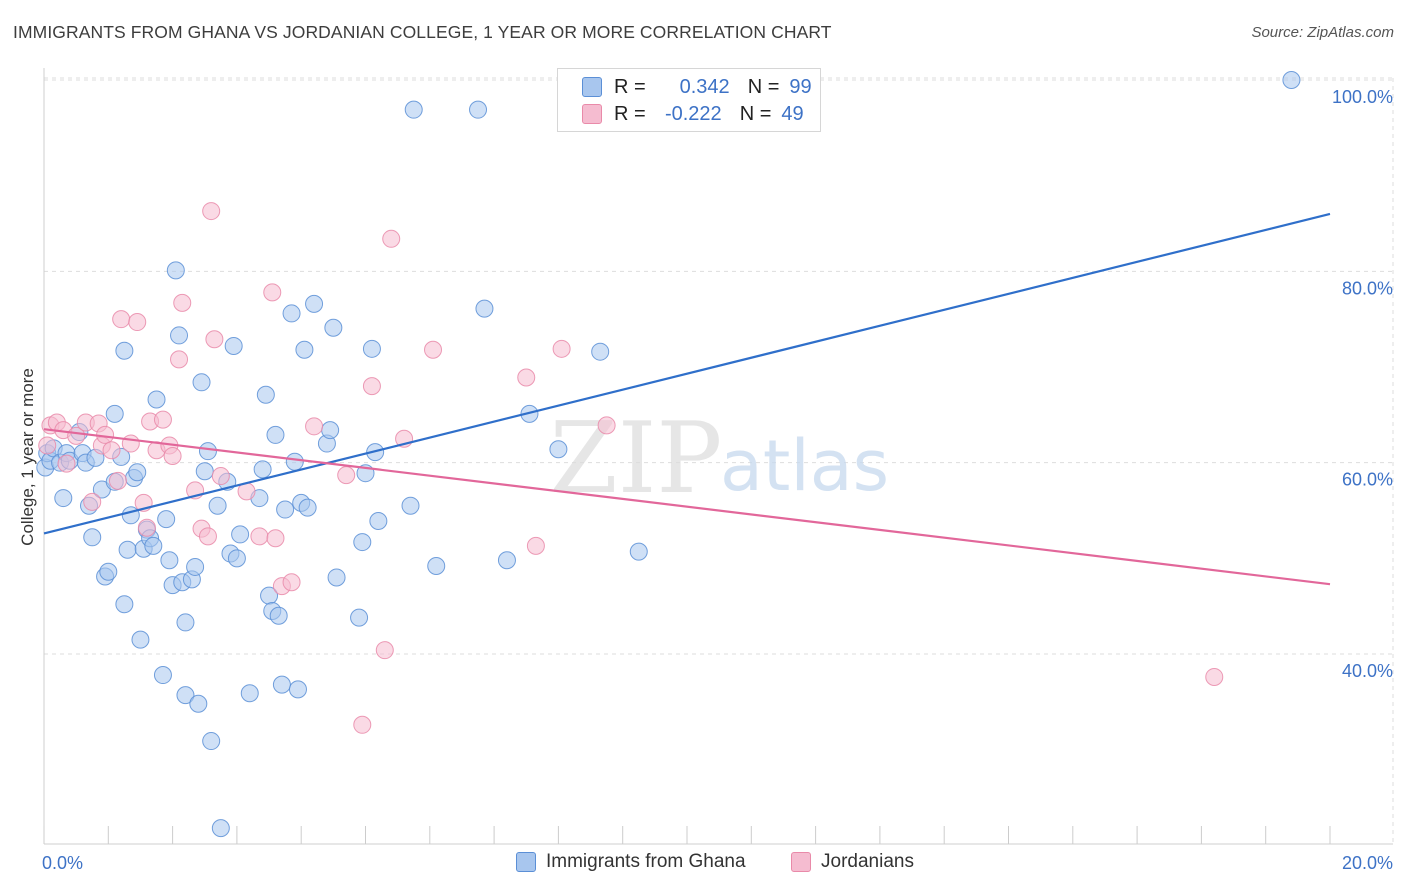  I want to click on x-tick-label-max: 20.0%, so click(1367, 863).